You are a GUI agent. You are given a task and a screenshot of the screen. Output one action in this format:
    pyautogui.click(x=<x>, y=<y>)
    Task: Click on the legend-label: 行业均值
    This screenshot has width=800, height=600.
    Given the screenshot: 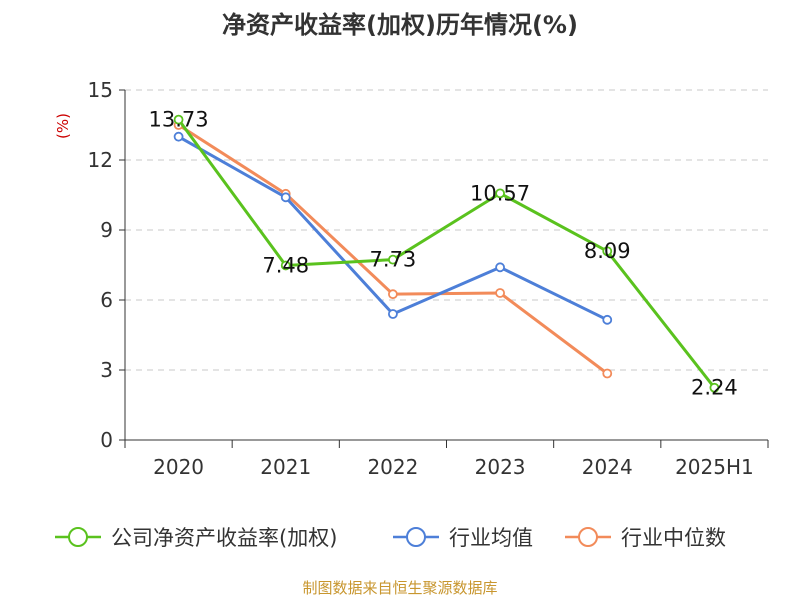 What is the action you would take?
    pyautogui.click(x=491, y=538)
    